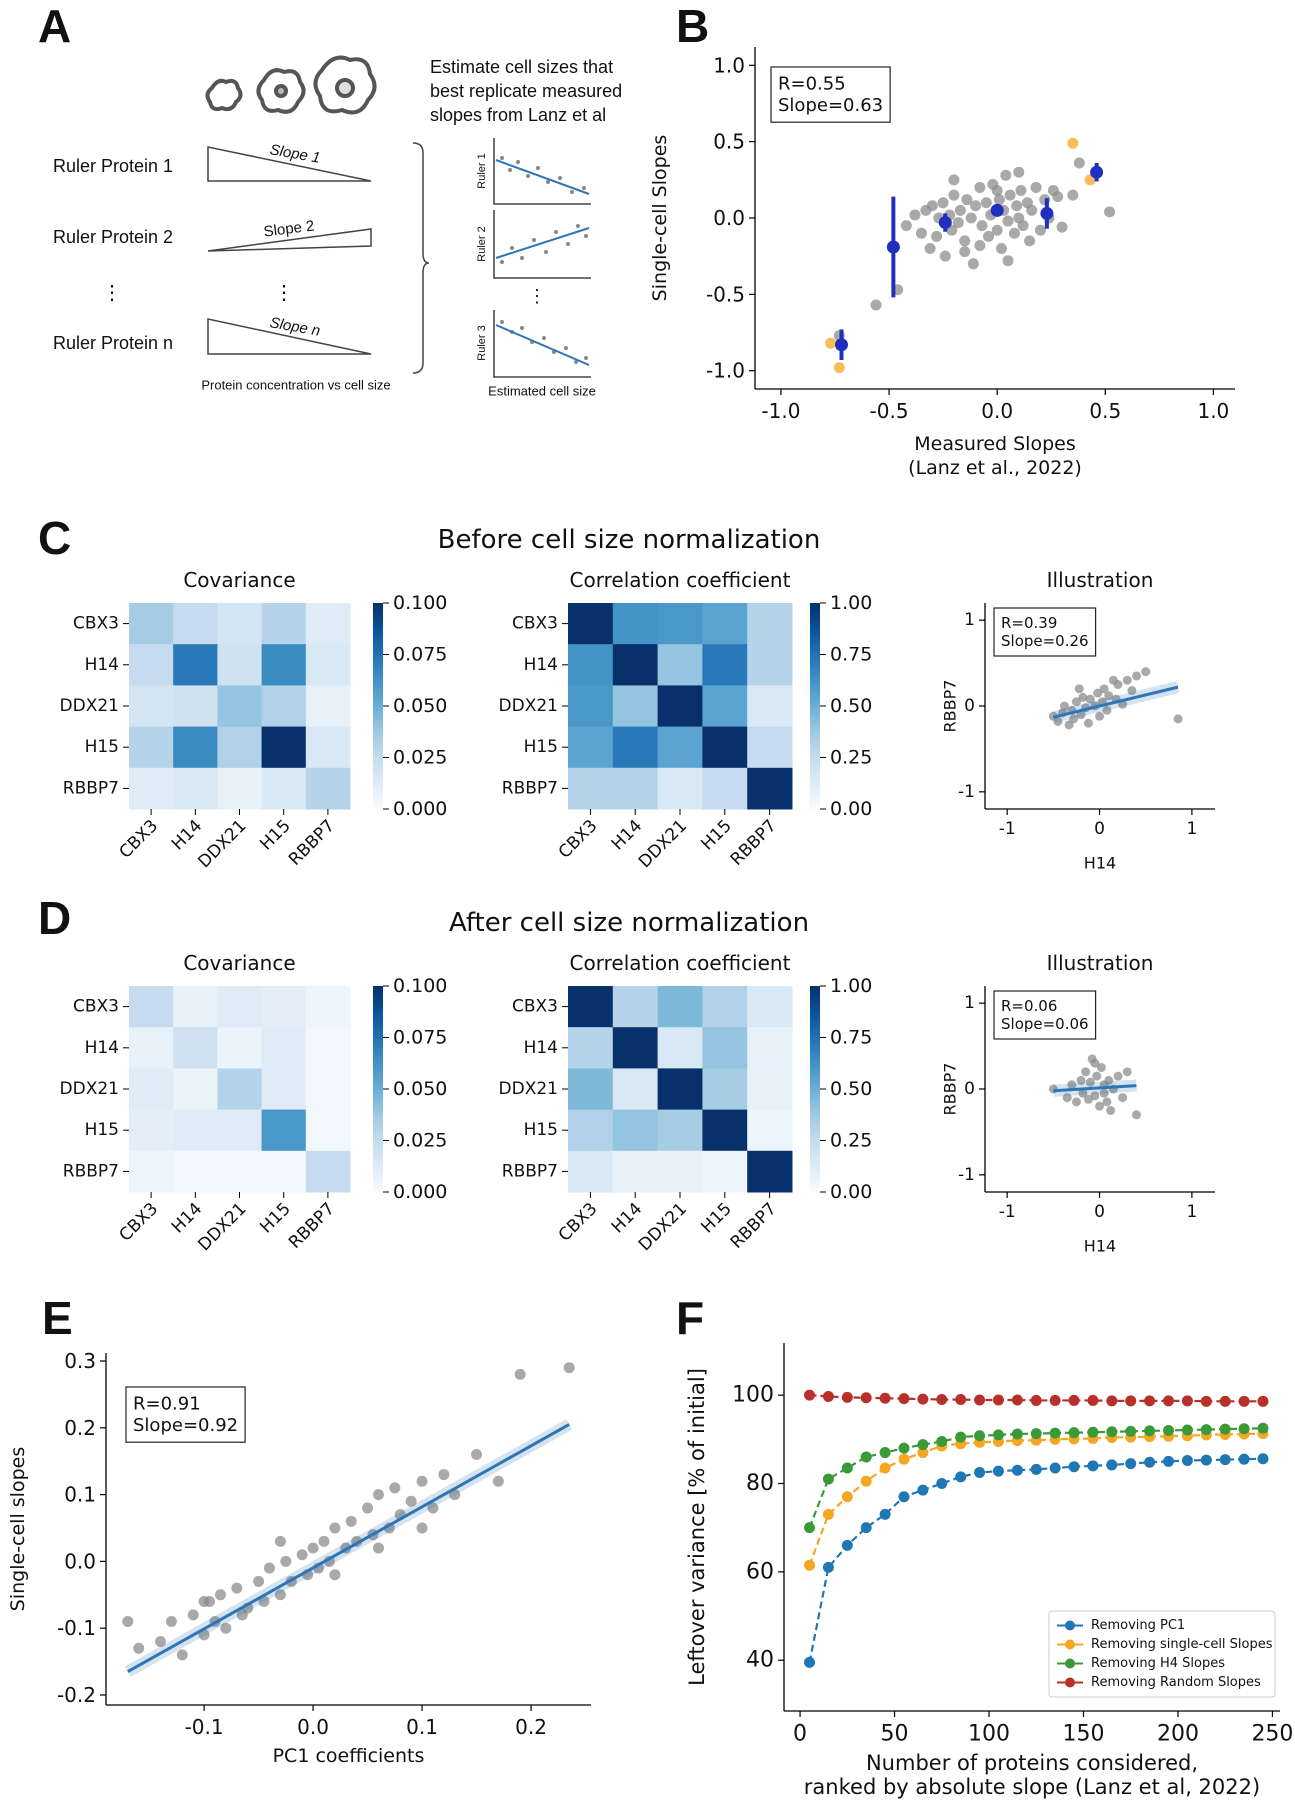 This screenshot has width=1295, height=1800. What do you see at coordinates (526, 91) in the screenshot?
I see `caption: best replicate measured` at bounding box center [526, 91].